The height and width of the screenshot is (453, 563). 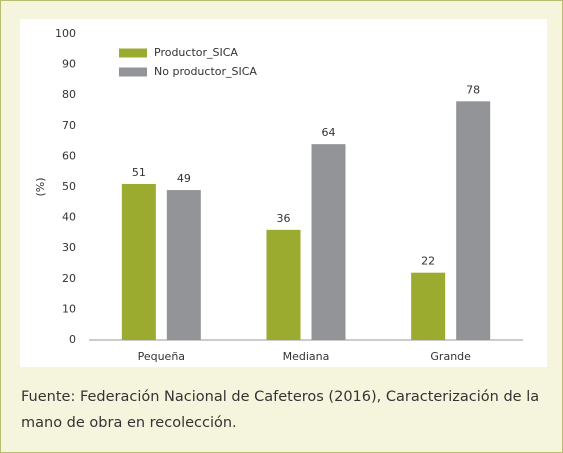 I want to click on y-tick-label: 100, so click(x=65, y=33).